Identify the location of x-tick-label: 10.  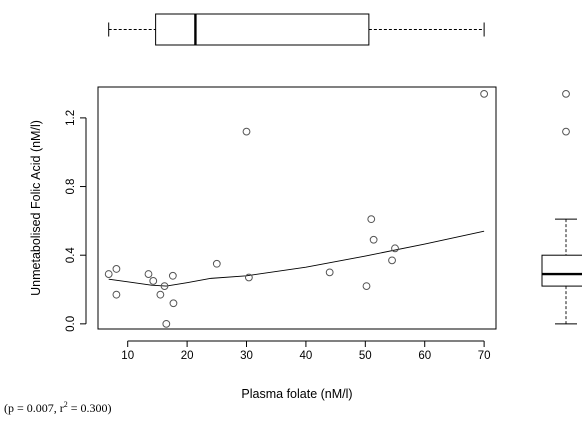
(127, 356).